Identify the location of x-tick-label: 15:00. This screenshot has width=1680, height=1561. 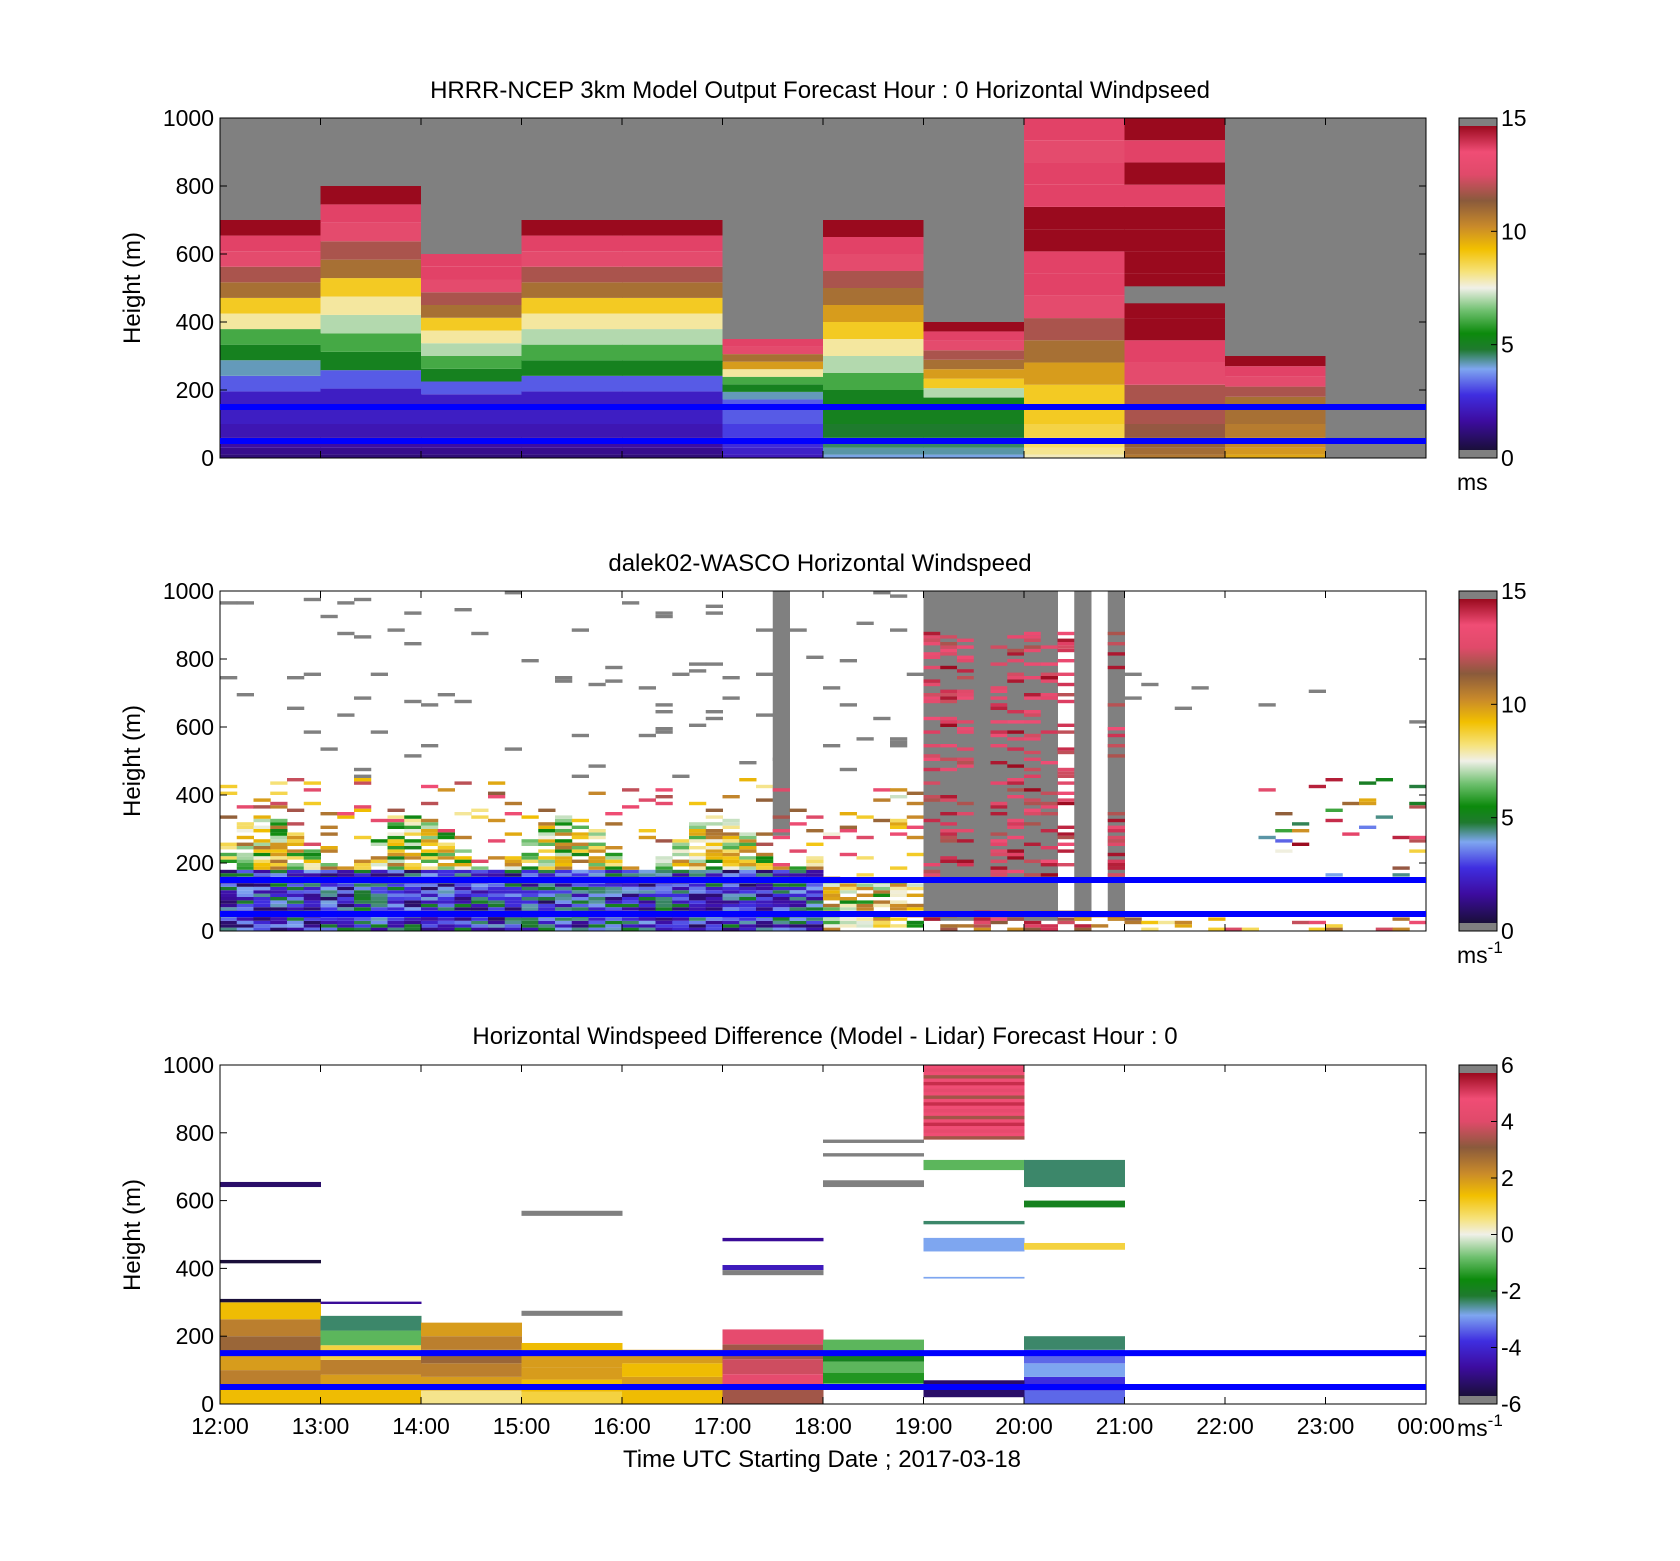
(522, 1426).